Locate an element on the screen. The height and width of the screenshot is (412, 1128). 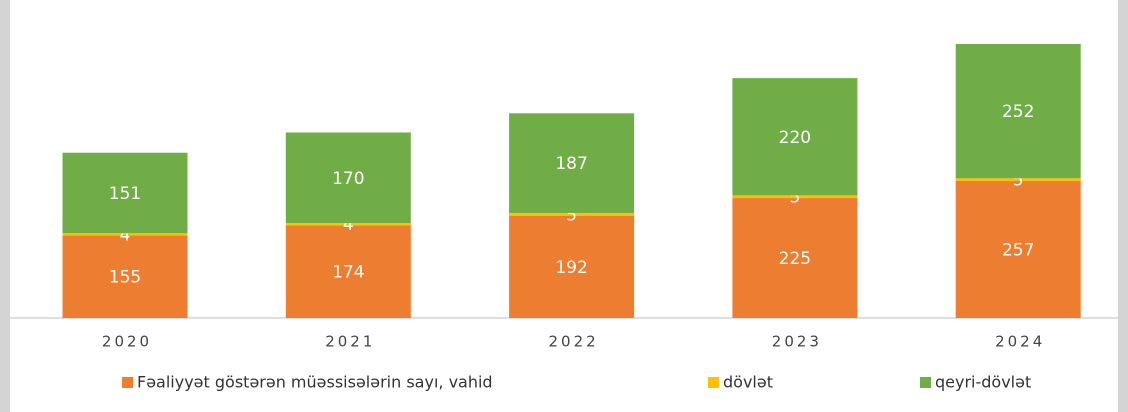
data-label: 220 is located at coordinates (795, 138).